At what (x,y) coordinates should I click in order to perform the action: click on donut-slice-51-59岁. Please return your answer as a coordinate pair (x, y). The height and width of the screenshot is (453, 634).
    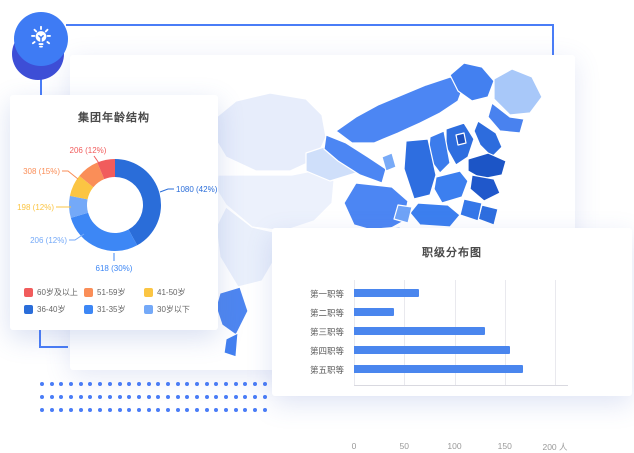
    Looking at the image, I should click on (92, 175).